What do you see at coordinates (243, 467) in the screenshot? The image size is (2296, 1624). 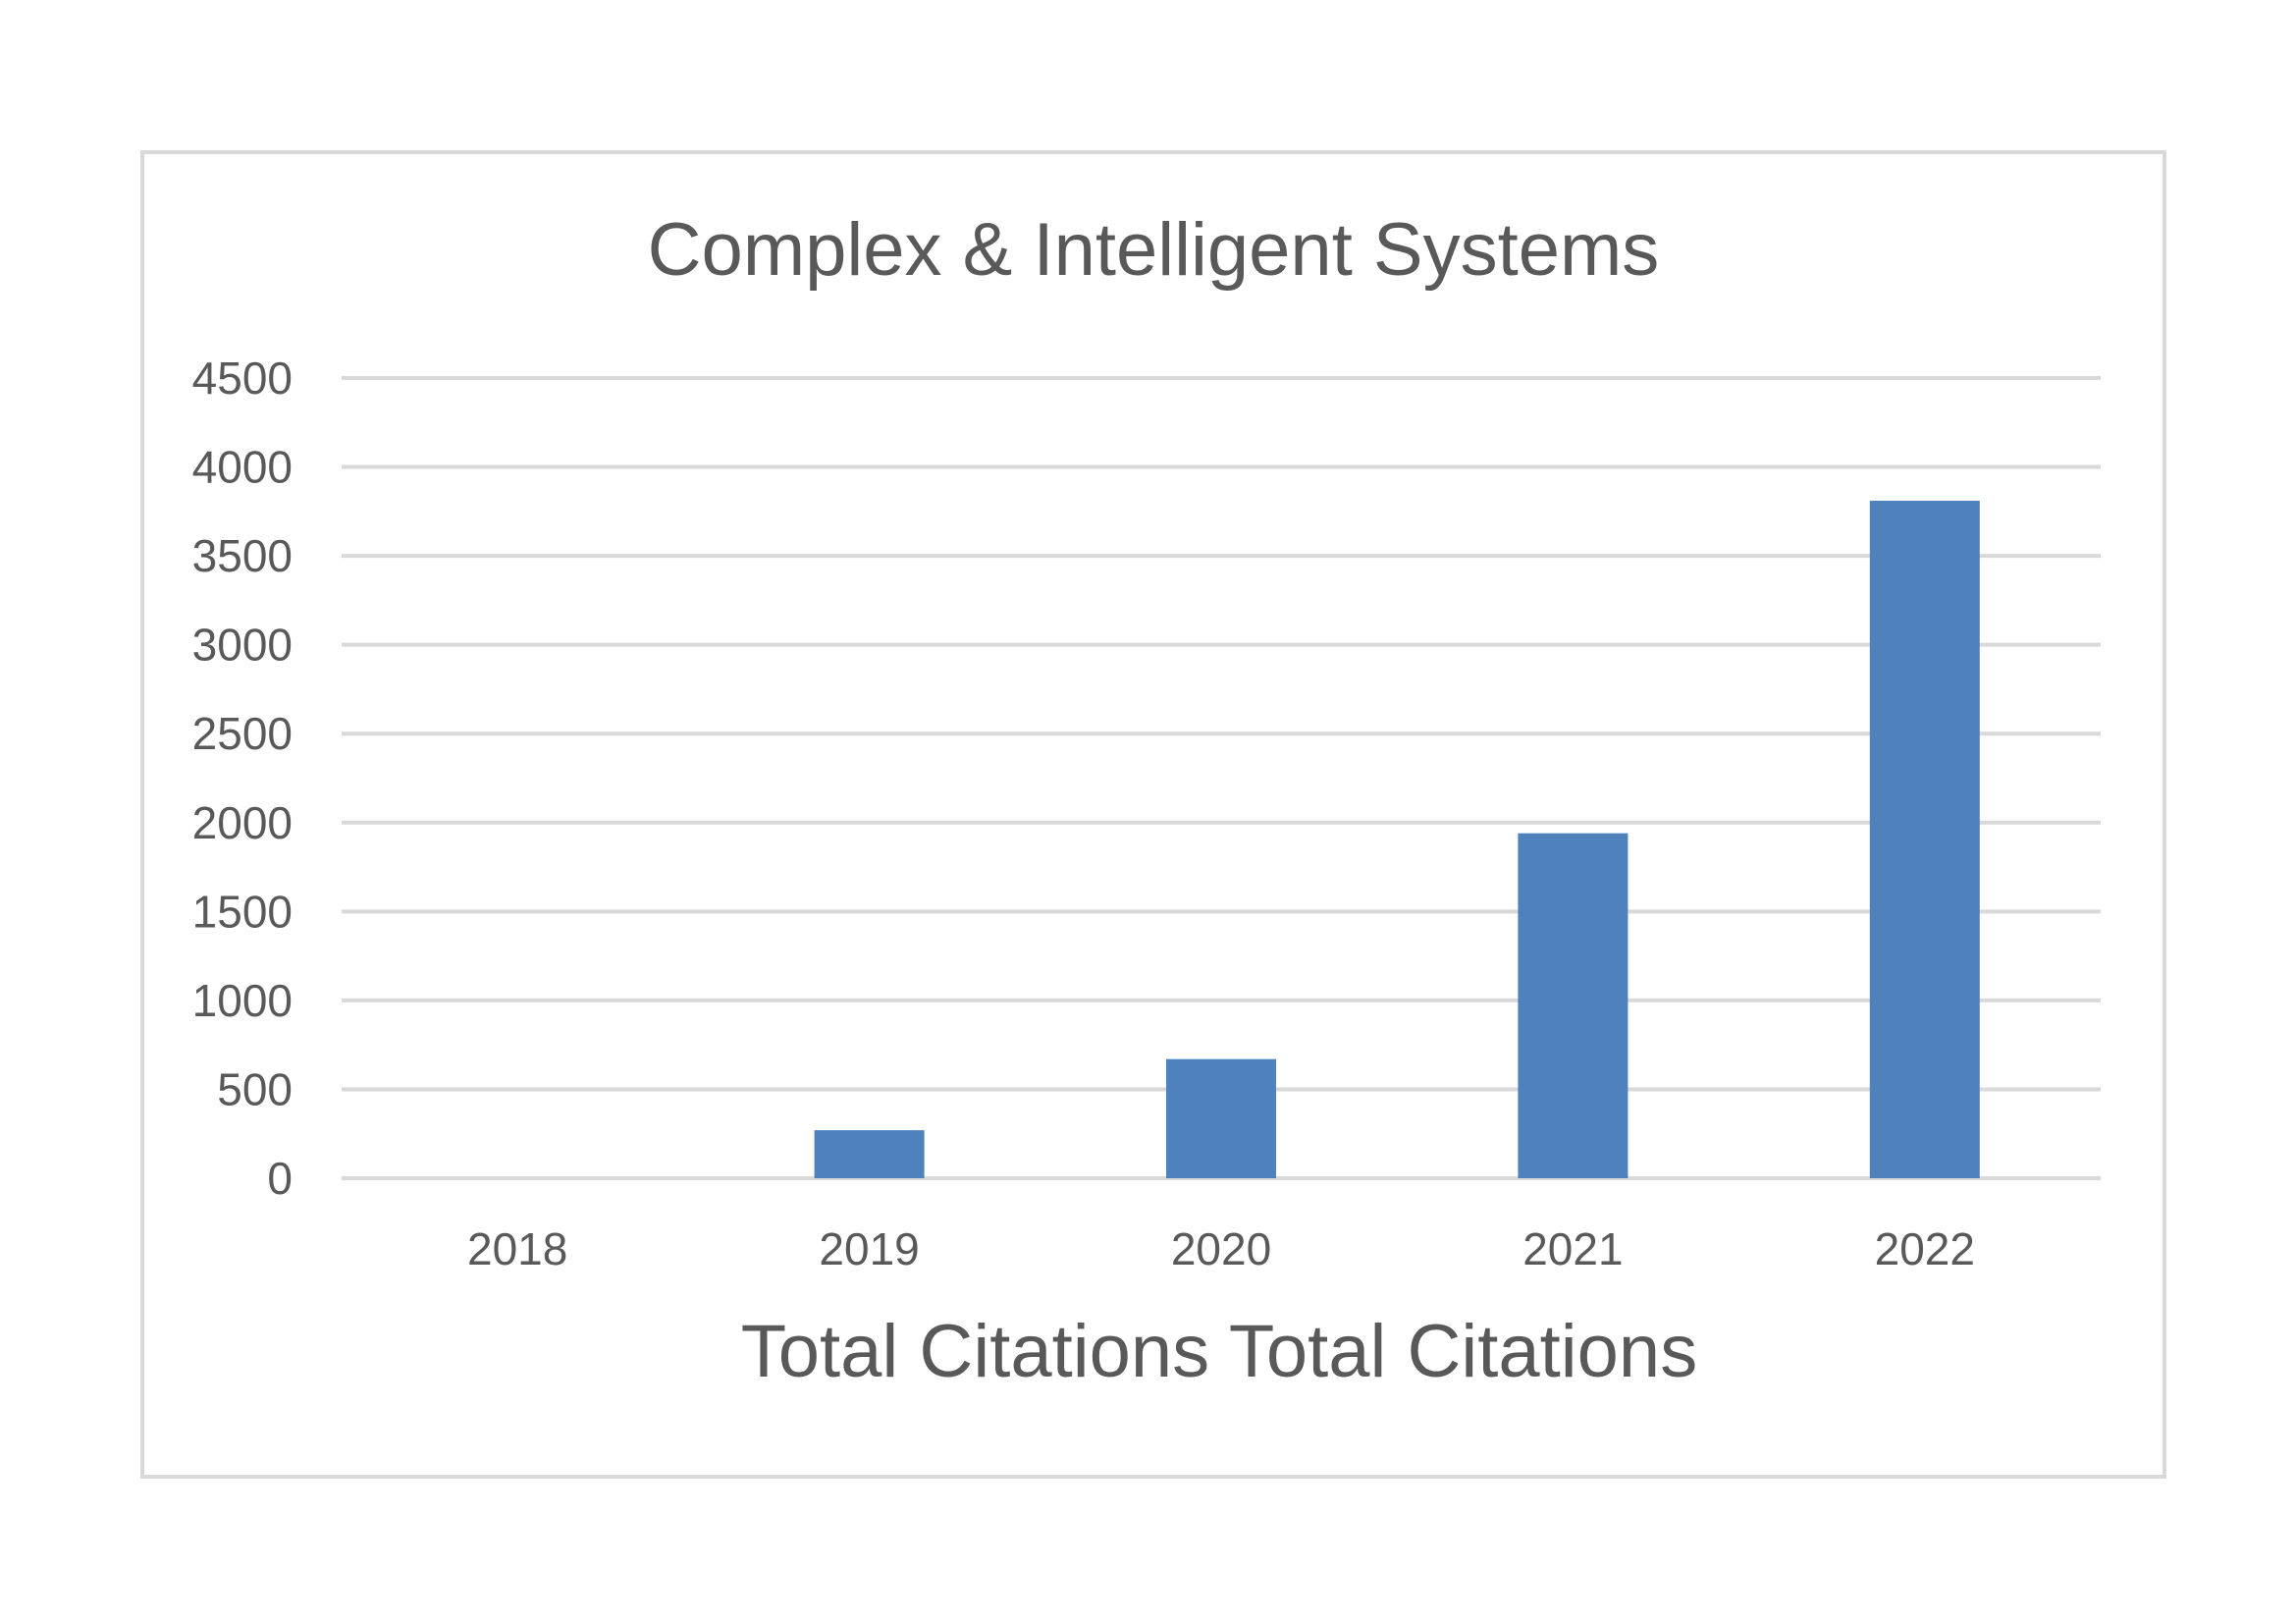 I see `y-tick-label: 4000` at bounding box center [243, 467].